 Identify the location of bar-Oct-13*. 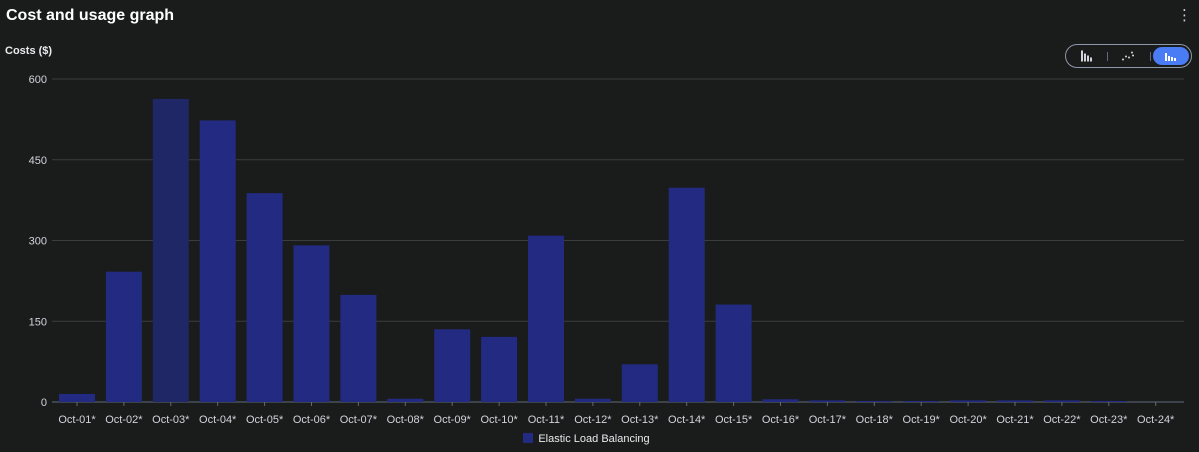
(639, 383).